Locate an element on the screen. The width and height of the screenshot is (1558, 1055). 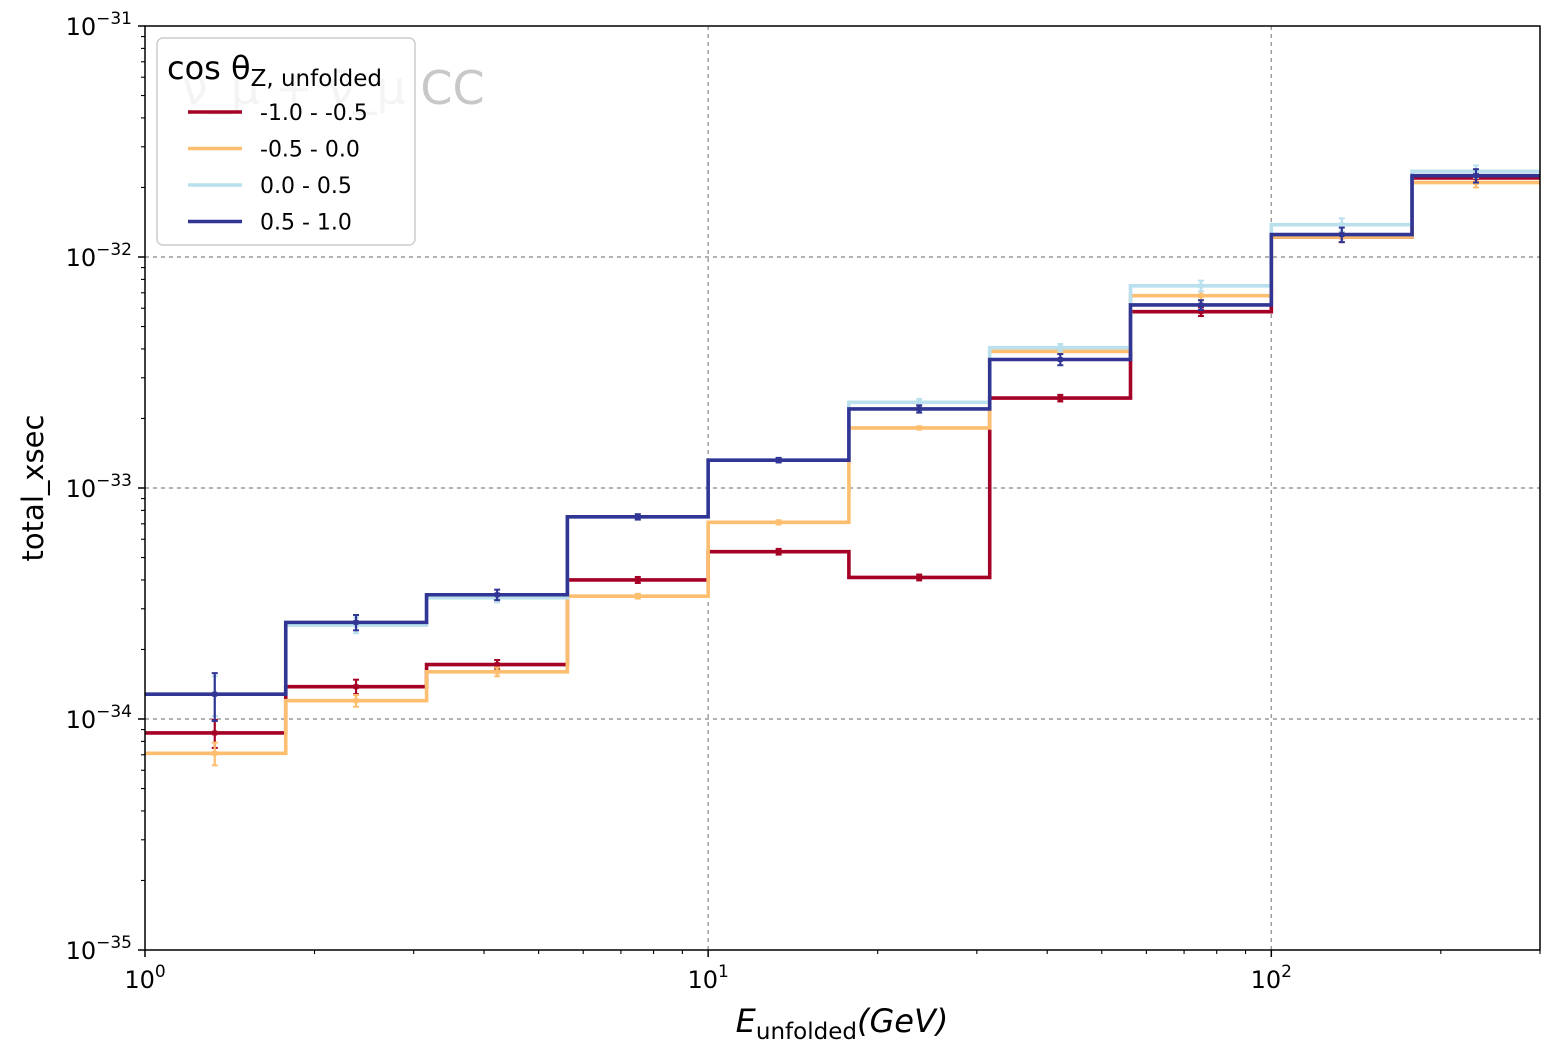
legend-entry: 0.0 - 0.5 is located at coordinates (270, 186).